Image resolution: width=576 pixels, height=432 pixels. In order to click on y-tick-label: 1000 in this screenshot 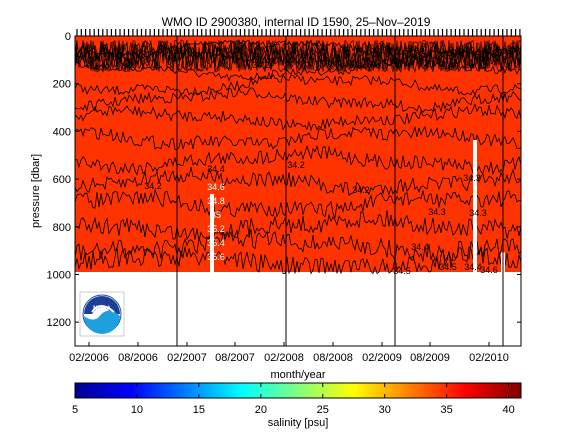, I will do `click(59, 275)`.